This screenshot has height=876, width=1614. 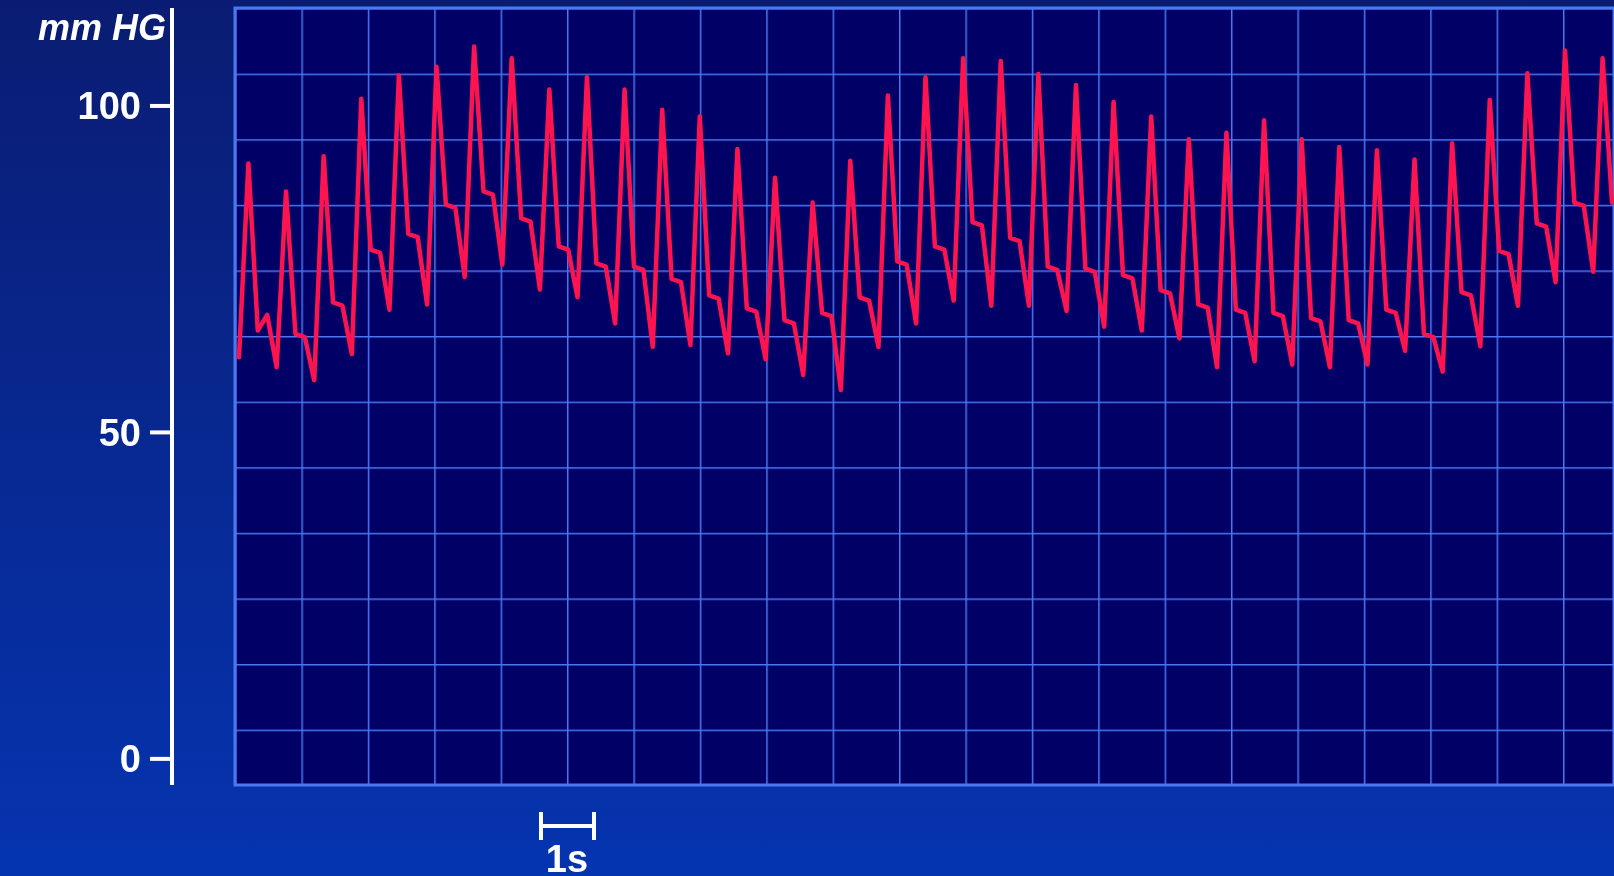 I want to click on y-tick-label: 100, so click(x=109, y=106).